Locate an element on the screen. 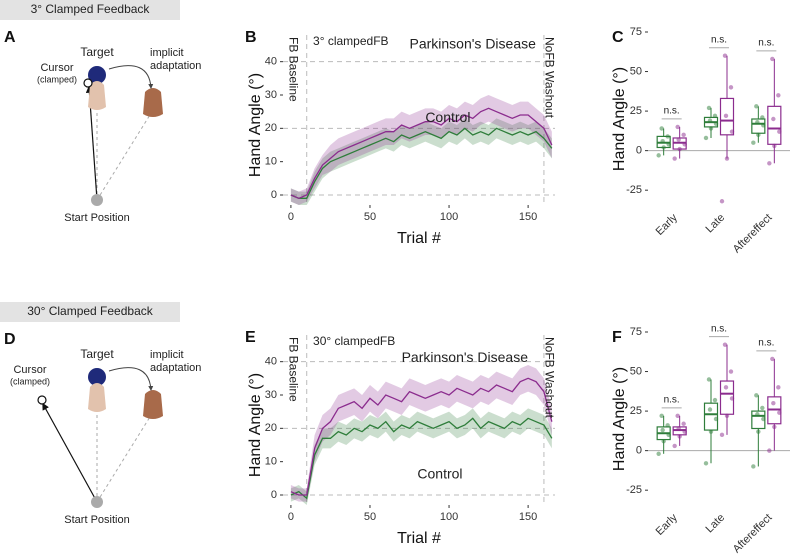  y-tick-label: 75 is located at coordinates (636, 332).